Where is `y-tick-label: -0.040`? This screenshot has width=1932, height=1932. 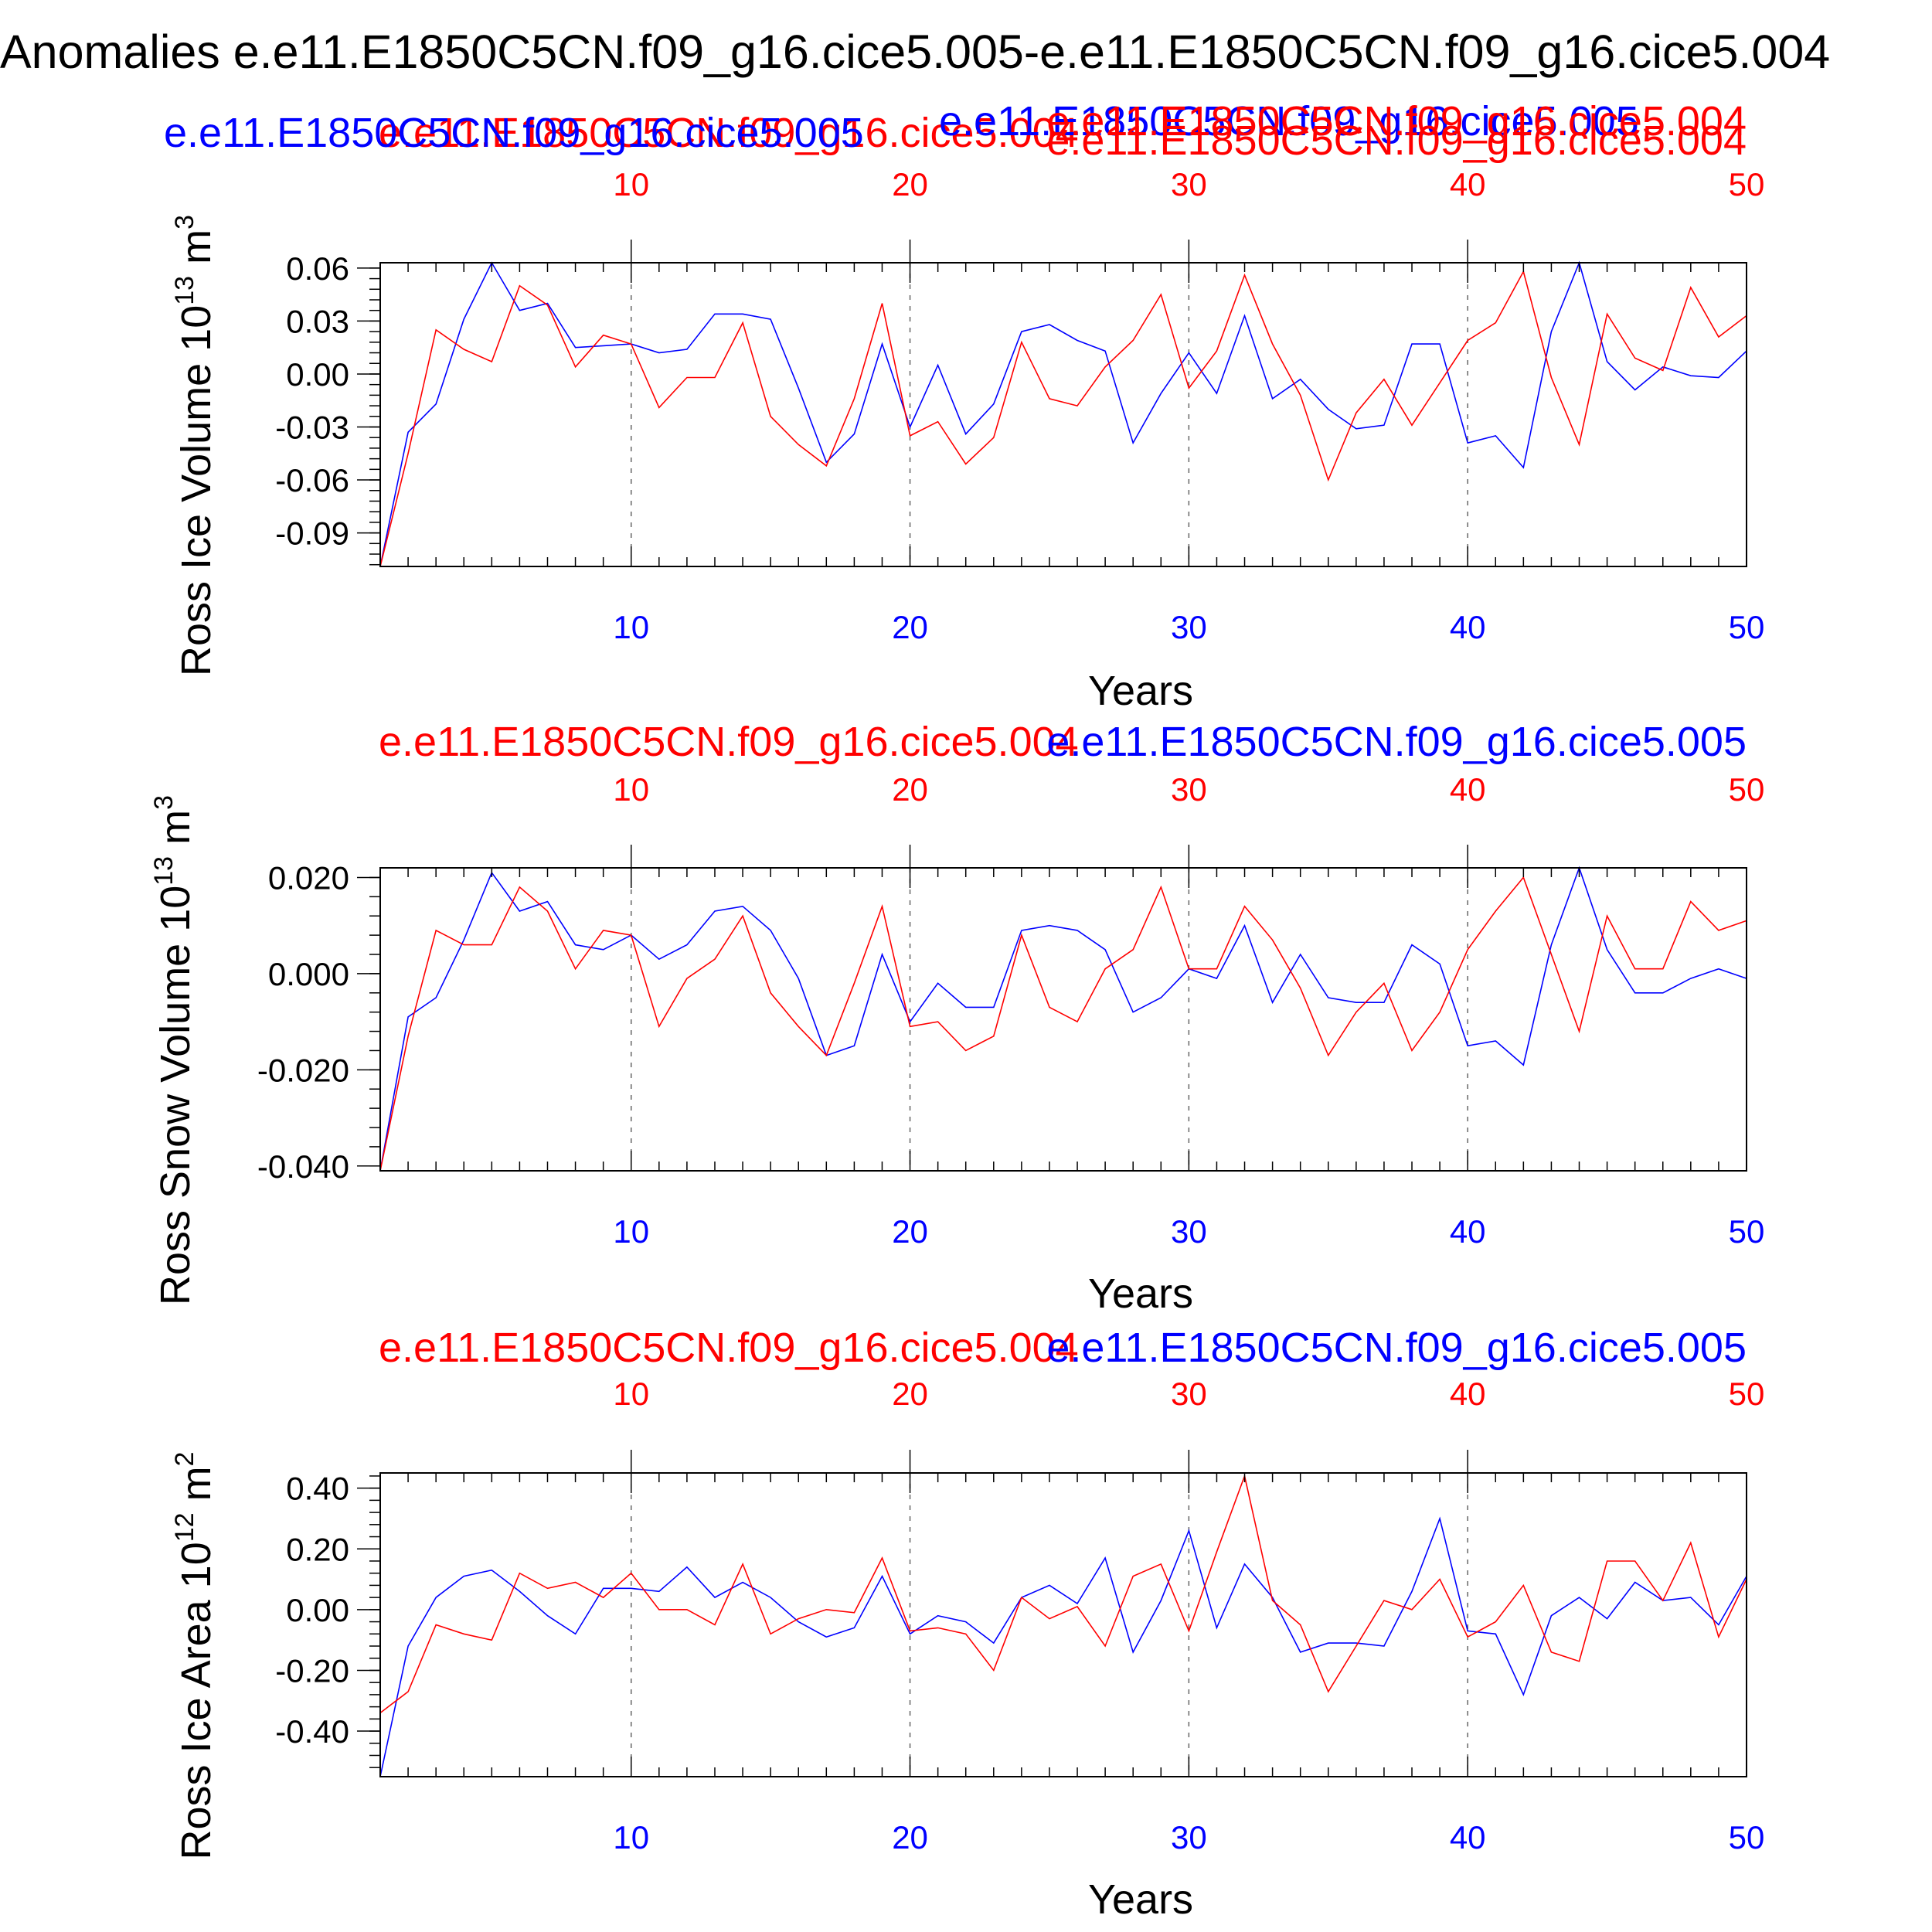
y-tick-label: -0.040 is located at coordinates (303, 1166).